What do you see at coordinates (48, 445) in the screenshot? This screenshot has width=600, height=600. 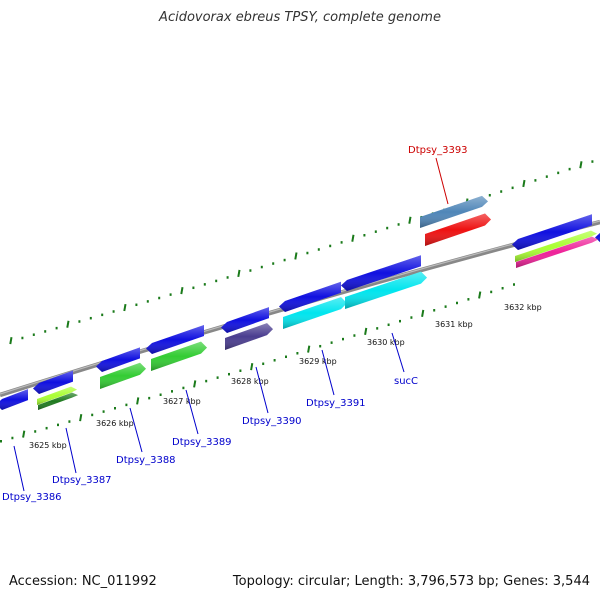 I see `tick-label: 3625 kbp` at bounding box center [48, 445].